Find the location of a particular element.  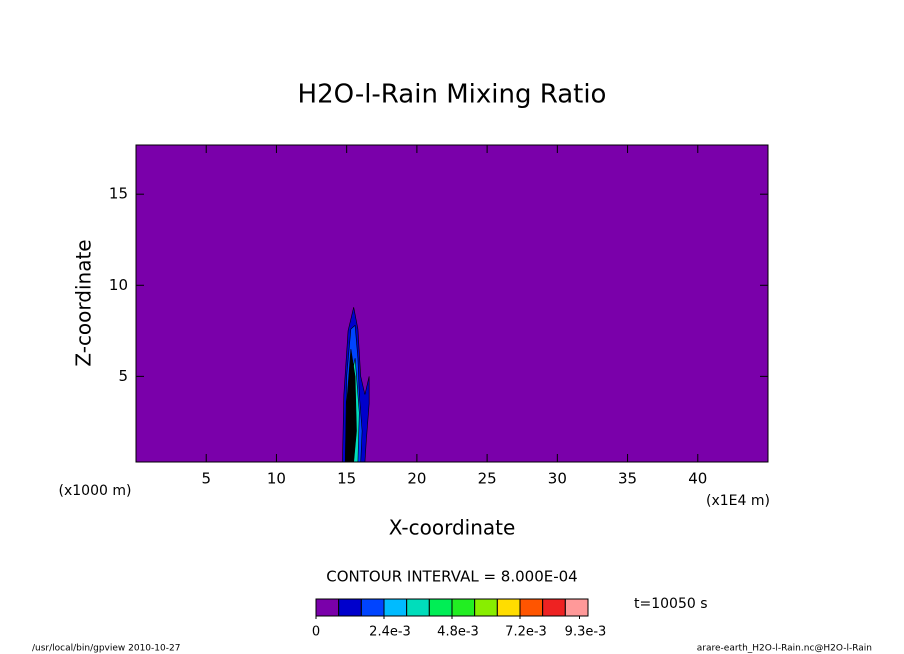

x-tick-label: 15 is located at coordinates (346, 479).